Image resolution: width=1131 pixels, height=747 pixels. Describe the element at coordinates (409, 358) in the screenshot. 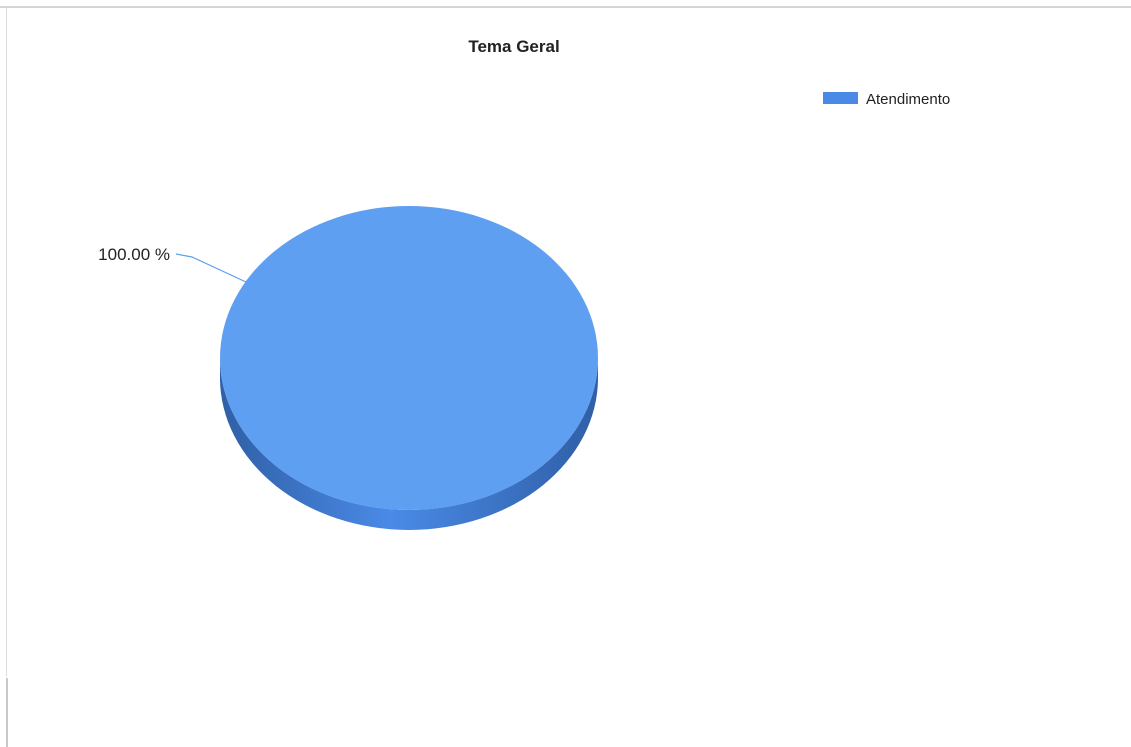

I see `pie-slice-atendimento` at that location.